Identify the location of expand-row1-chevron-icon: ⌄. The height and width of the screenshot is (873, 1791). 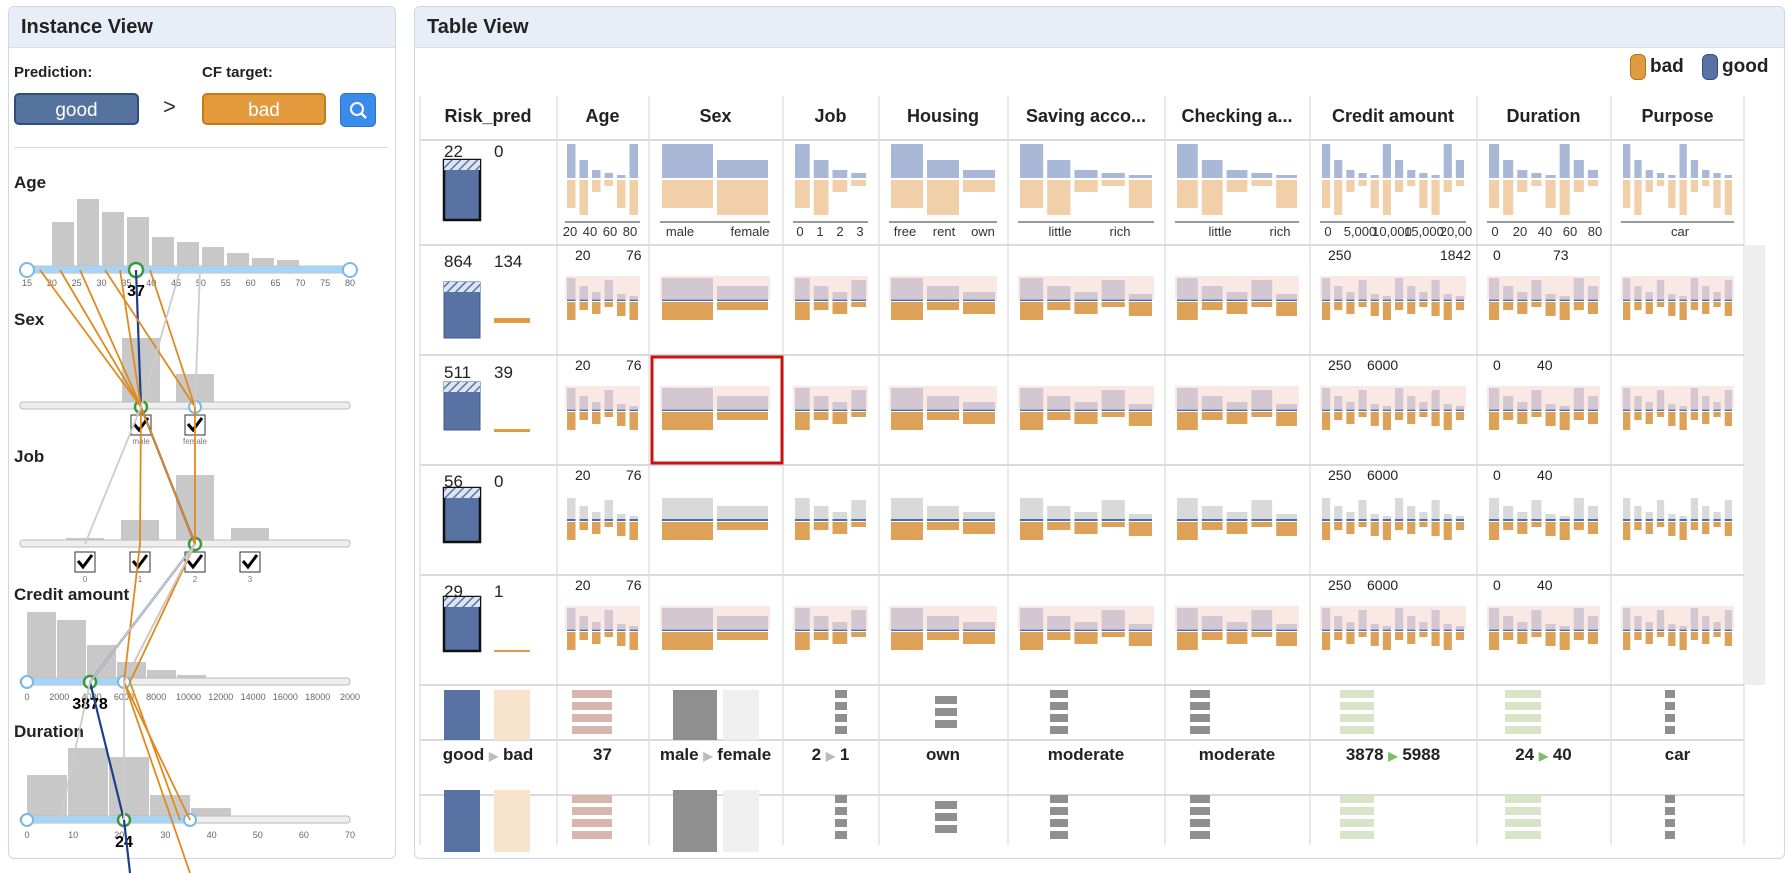
(1759, 304).